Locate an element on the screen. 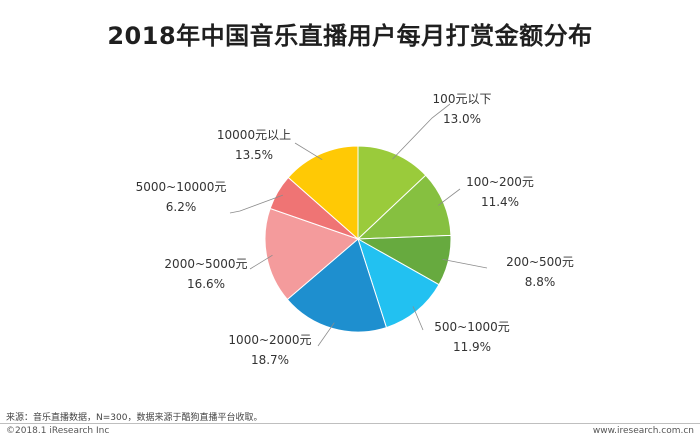 The image size is (700, 439). pie-slices is located at coordinates (358, 239).